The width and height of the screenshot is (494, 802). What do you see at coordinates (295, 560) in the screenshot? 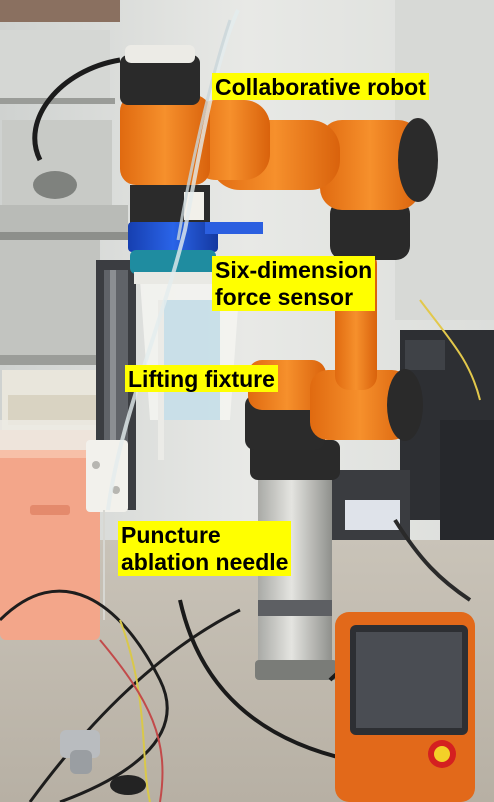
I see `robot-base` at bounding box center [295, 560].